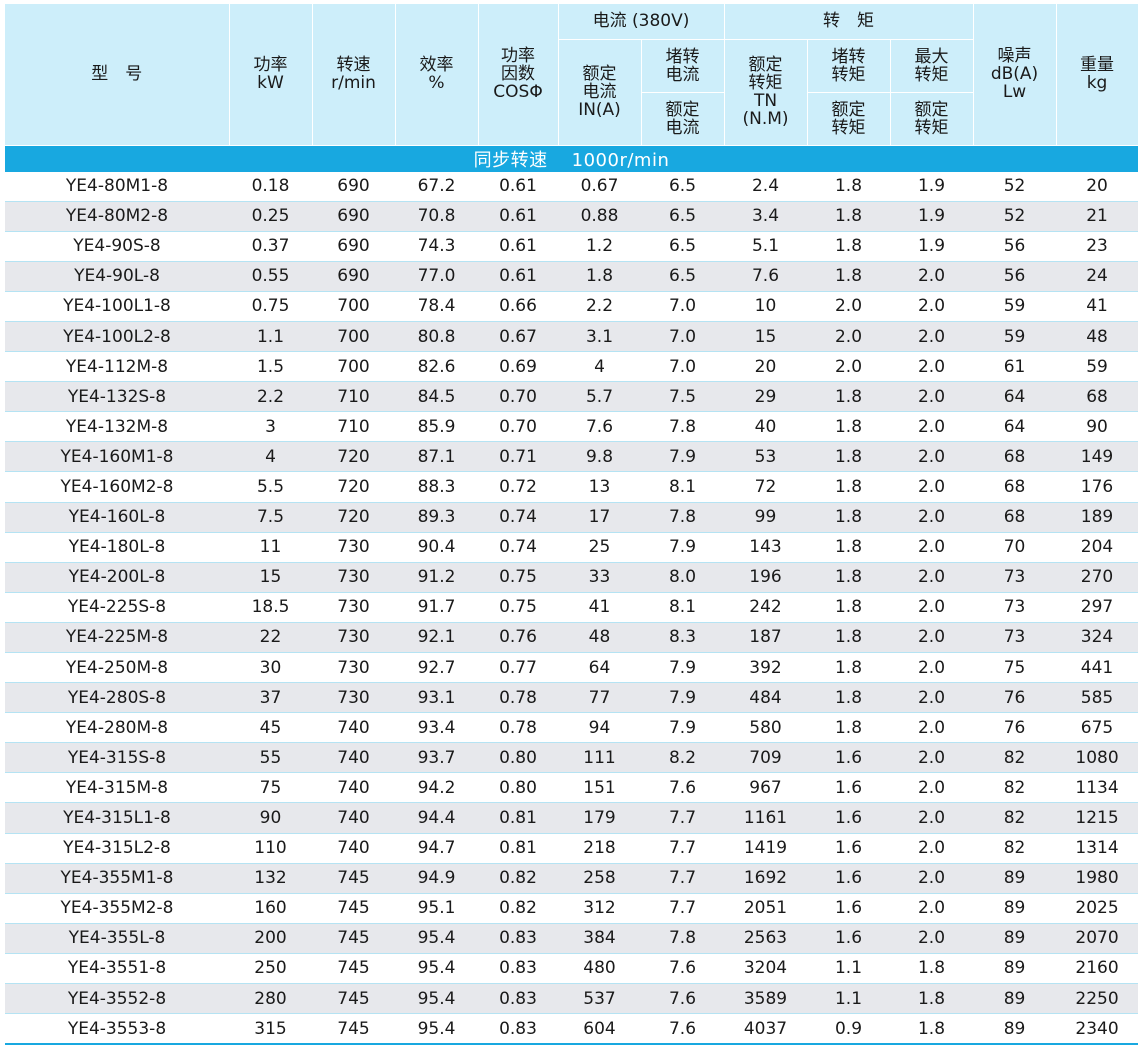 The width and height of the screenshot is (1144, 1045). I want to click on cell-model: YE4-225M-8, so click(117, 638).